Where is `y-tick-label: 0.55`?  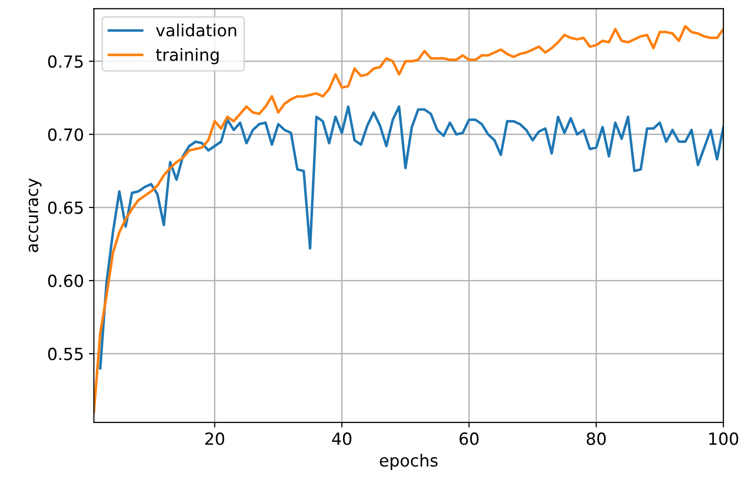
y-tick-label: 0.55 is located at coordinates (65, 354).